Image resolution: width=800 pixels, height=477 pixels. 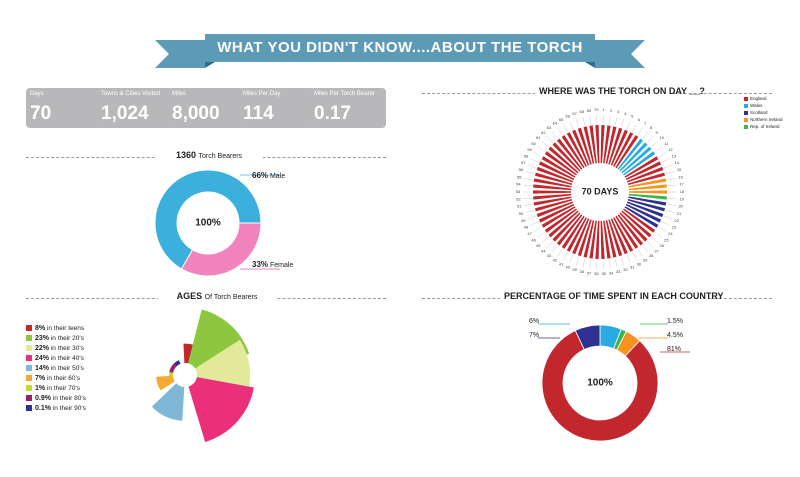 I want to click on day-label: 33, so click(x=618, y=271).